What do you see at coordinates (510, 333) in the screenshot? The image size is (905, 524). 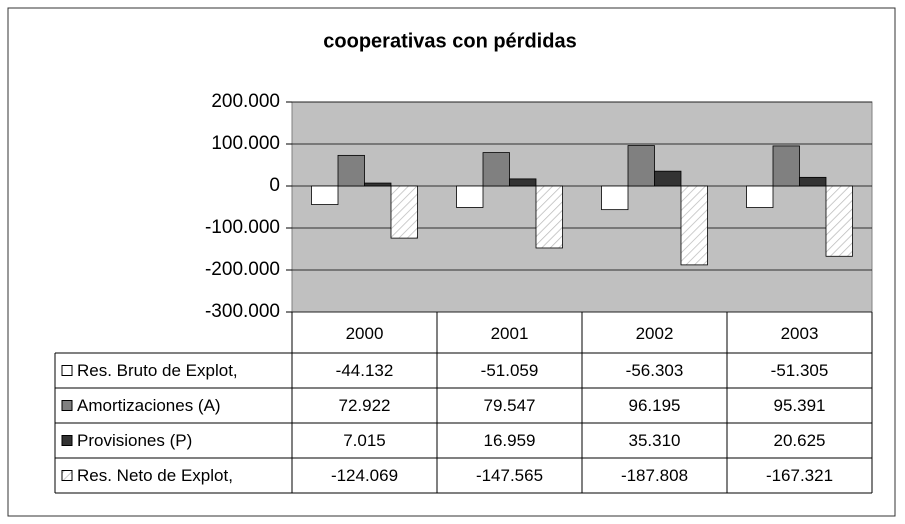 I see `x-tick-label: 2001` at bounding box center [510, 333].